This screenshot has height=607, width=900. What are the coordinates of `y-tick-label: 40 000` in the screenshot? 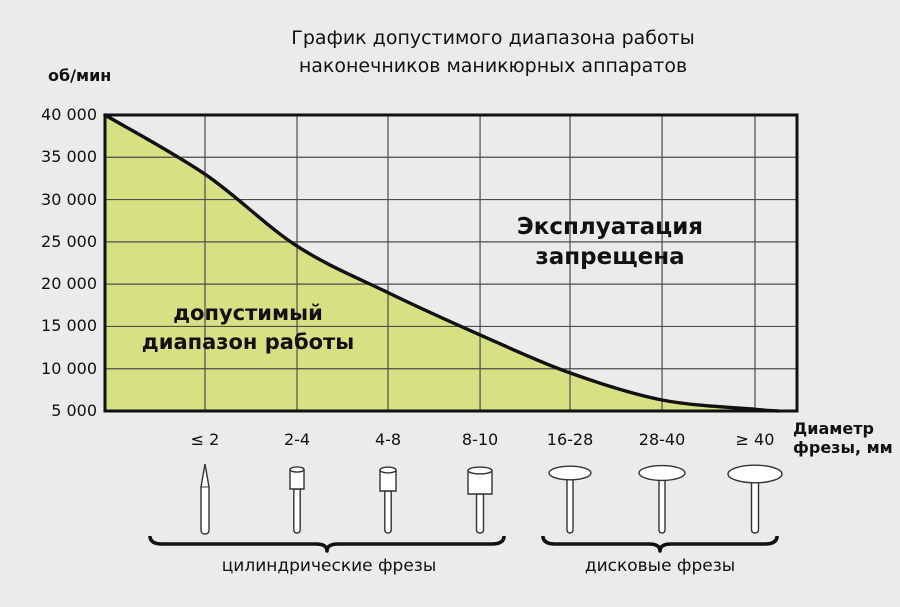 It's located at (69, 114).